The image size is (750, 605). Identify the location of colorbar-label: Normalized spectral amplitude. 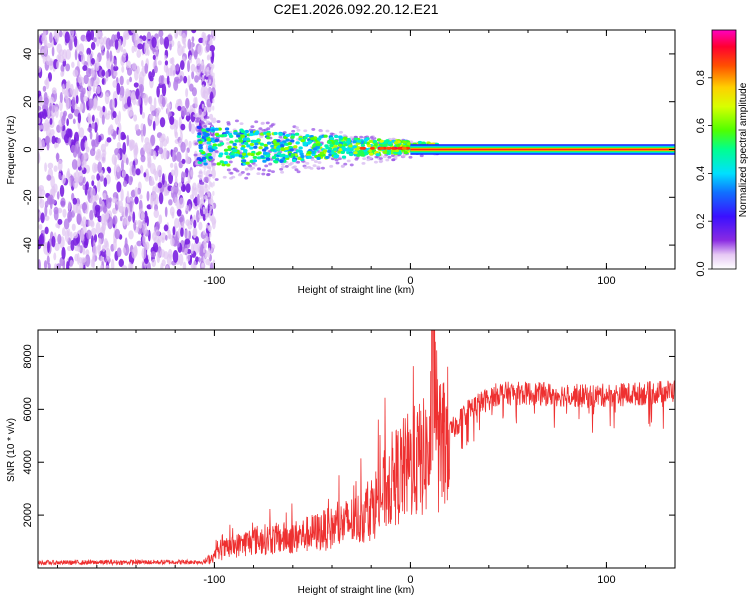
(743, 149).